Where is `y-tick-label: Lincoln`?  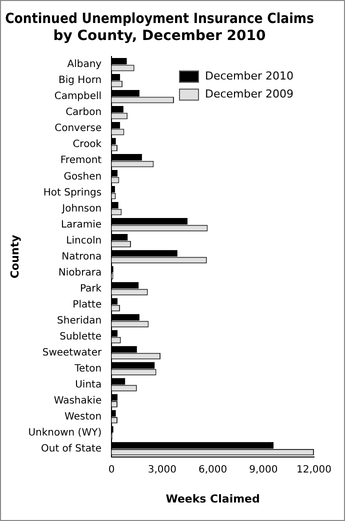
y-tick-label: Lincoln is located at coordinates (84, 240).